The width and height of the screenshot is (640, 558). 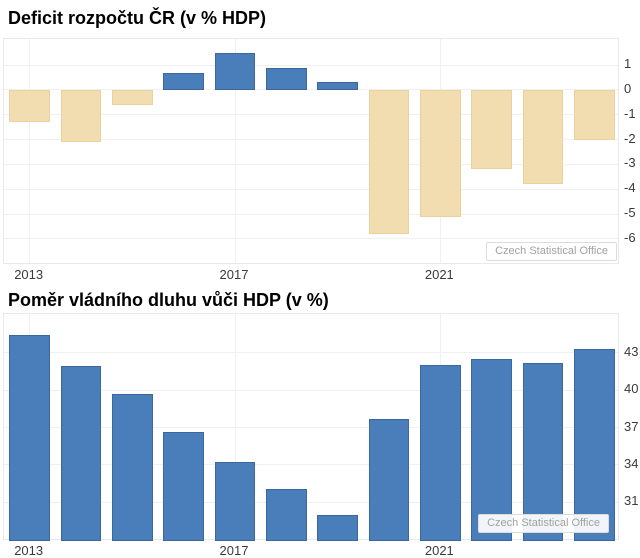 I want to click on debt-bar-2014, so click(x=81, y=453).